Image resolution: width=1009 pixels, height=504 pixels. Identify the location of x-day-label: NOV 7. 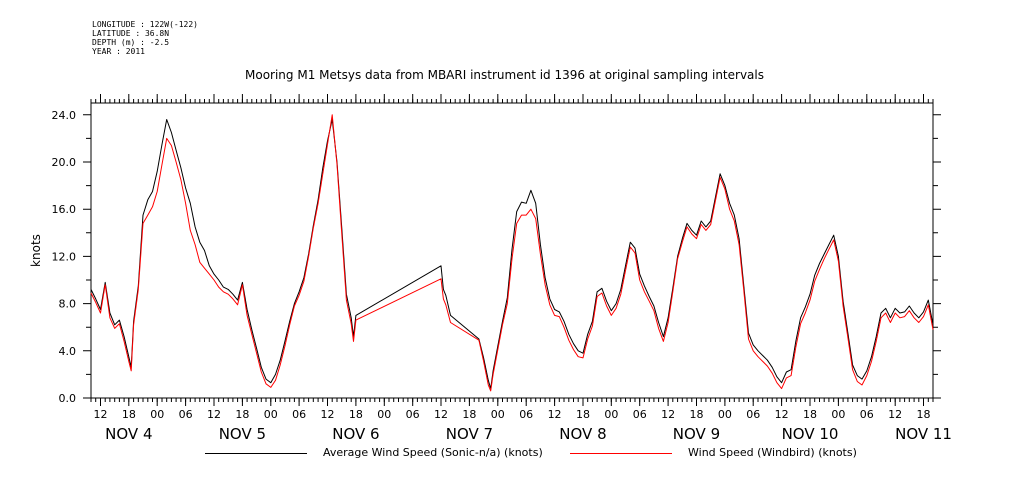
(469, 434).